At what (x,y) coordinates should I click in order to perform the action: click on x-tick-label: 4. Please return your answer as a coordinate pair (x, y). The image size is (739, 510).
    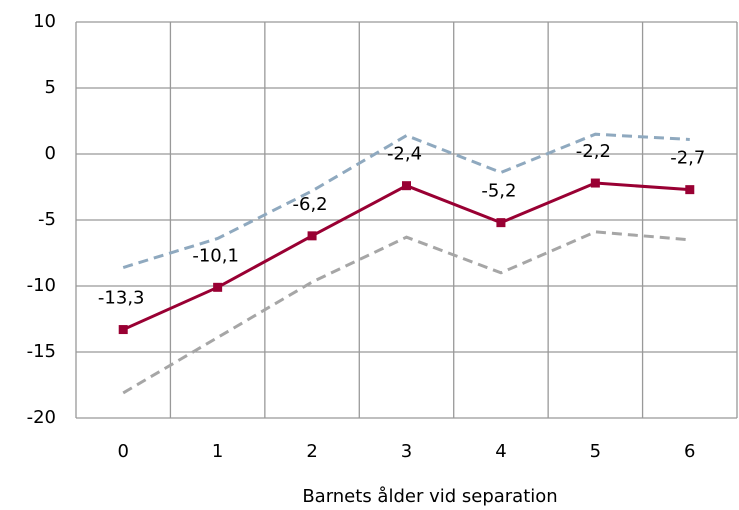
    Looking at the image, I should click on (500, 451).